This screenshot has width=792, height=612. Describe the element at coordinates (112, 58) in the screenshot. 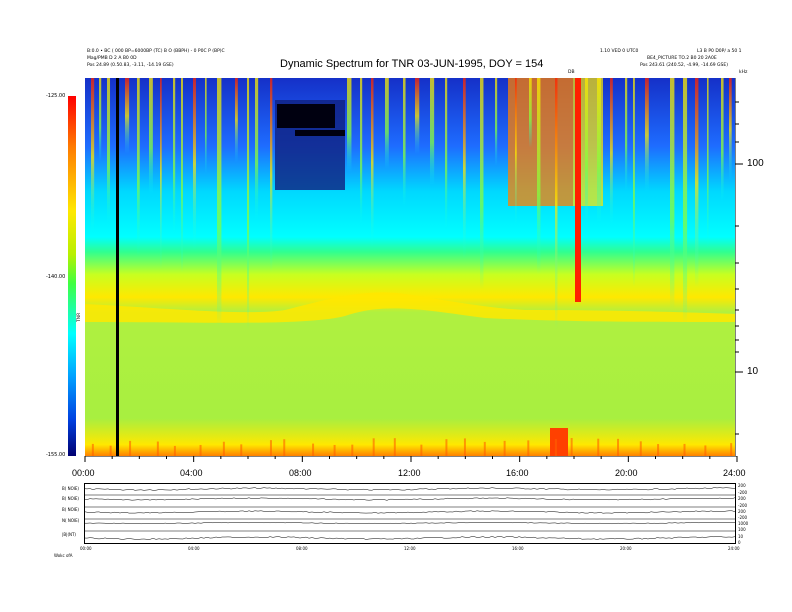

I see `header-left-line2: Mag/PMB D 2 A B0 0D` at that location.